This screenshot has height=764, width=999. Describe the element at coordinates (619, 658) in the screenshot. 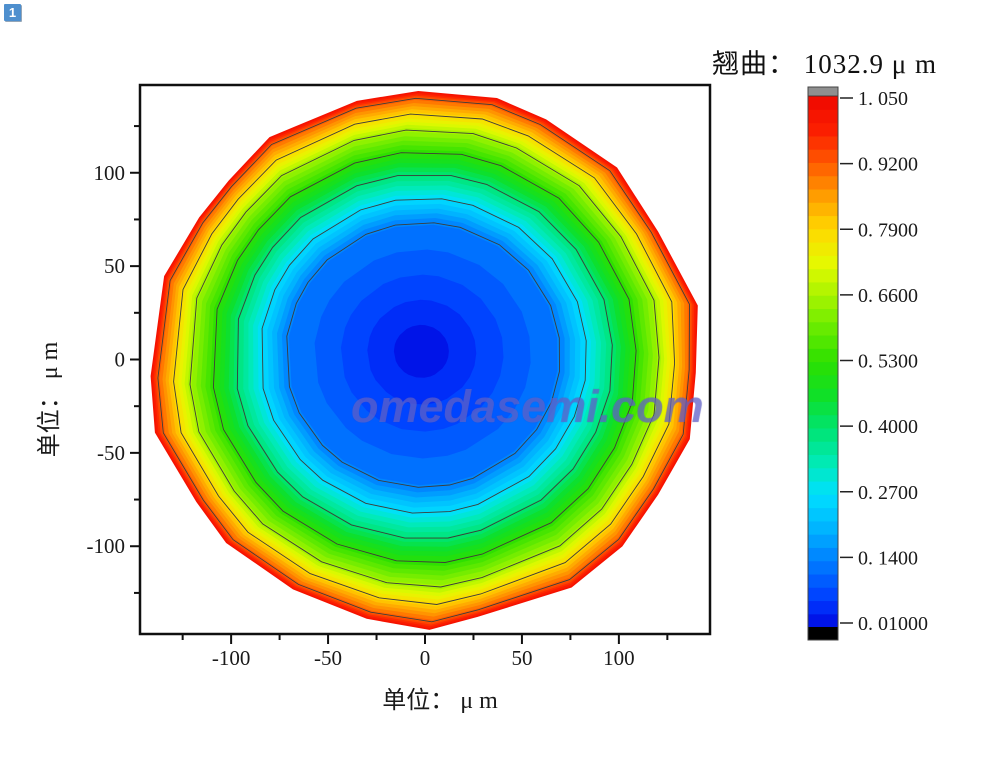

I see `x-tick-label: 100` at that location.